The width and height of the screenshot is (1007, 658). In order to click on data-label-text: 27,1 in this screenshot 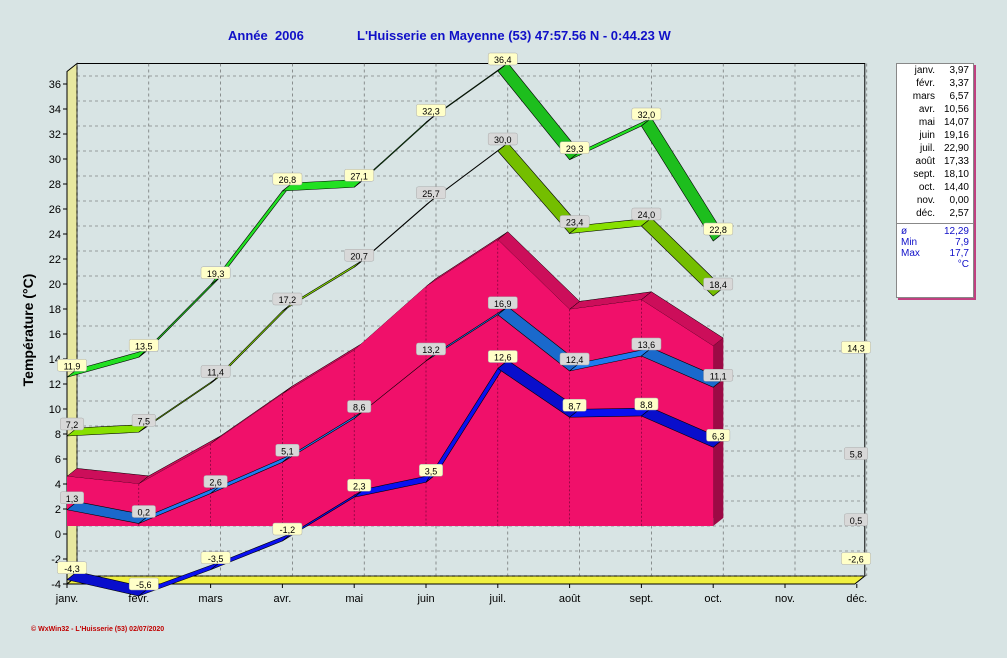, I will do `click(359, 176)`.